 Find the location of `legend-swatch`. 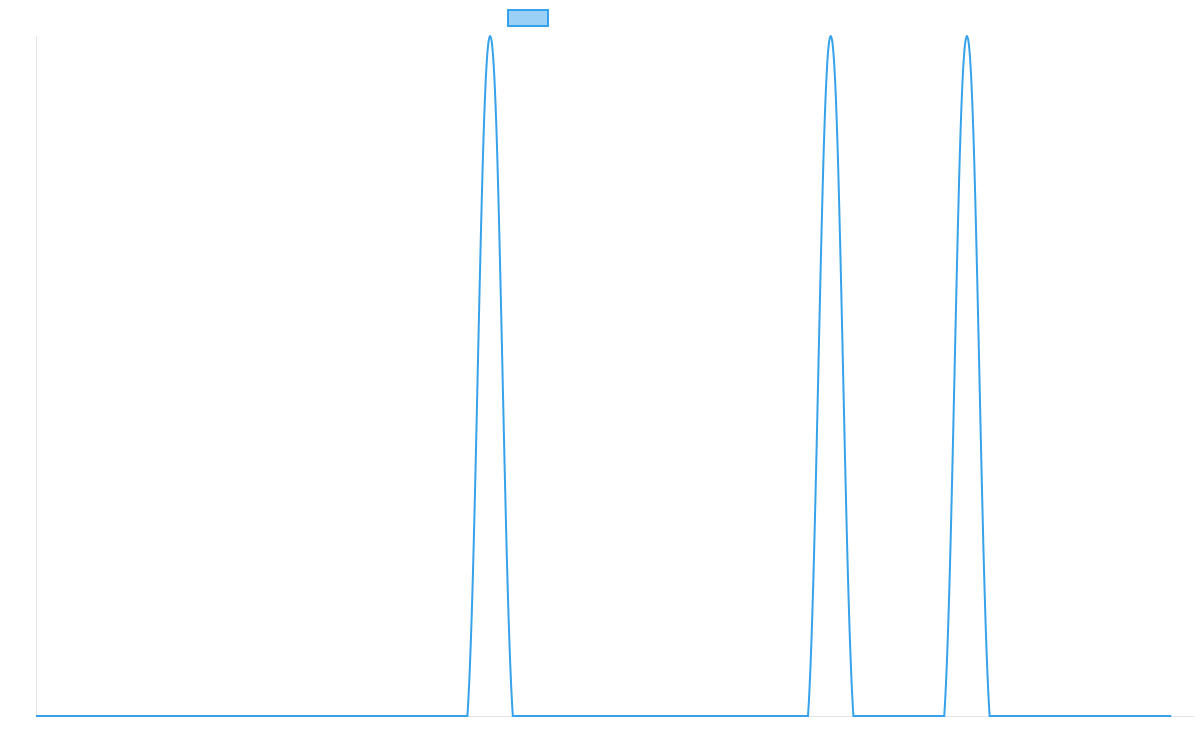

legend-swatch is located at coordinates (528, 18).